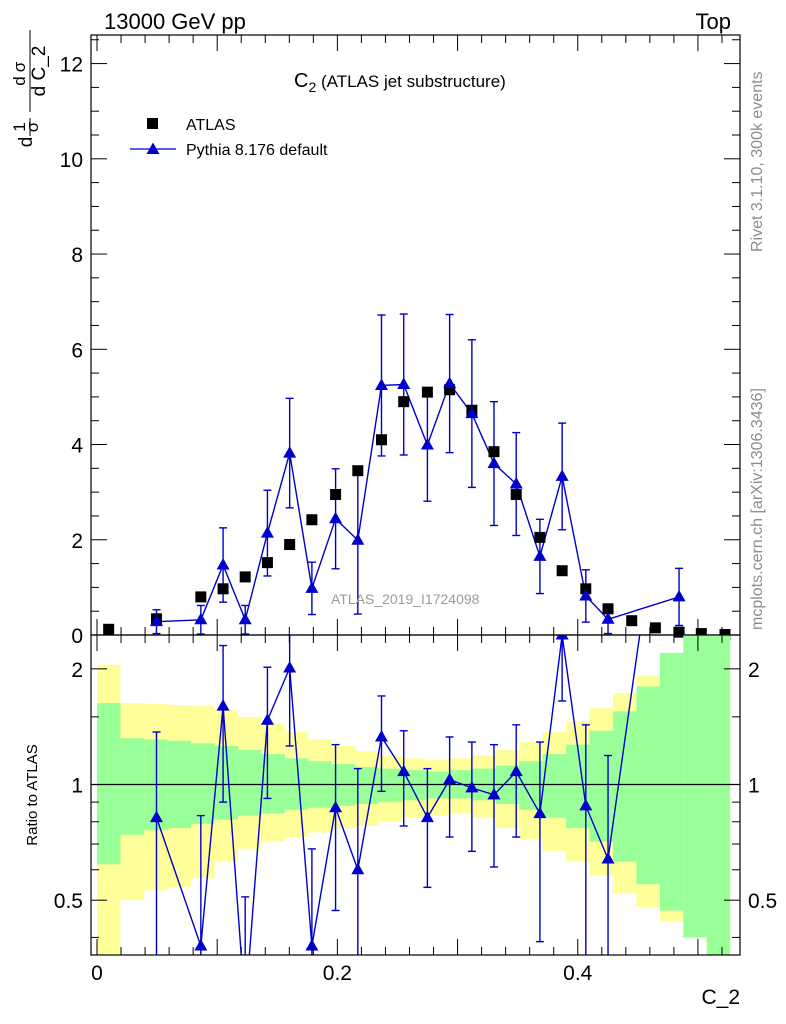 This screenshot has height=1024, width=786. I want to click on x-tick-label: 0.4, so click(578, 973).